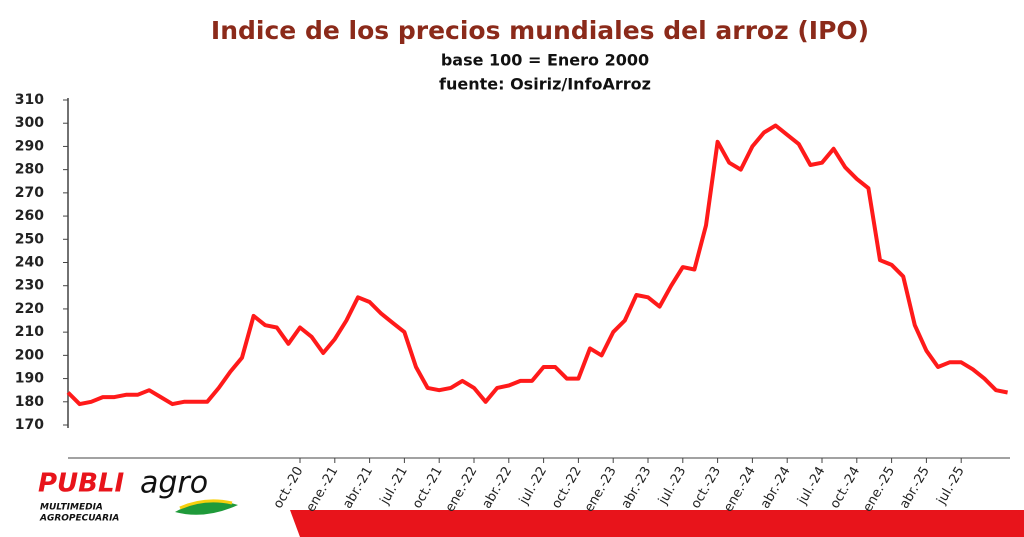  What do you see at coordinates (29, 123) in the screenshot?
I see `y-tick-label: 300` at bounding box center [29, 123].